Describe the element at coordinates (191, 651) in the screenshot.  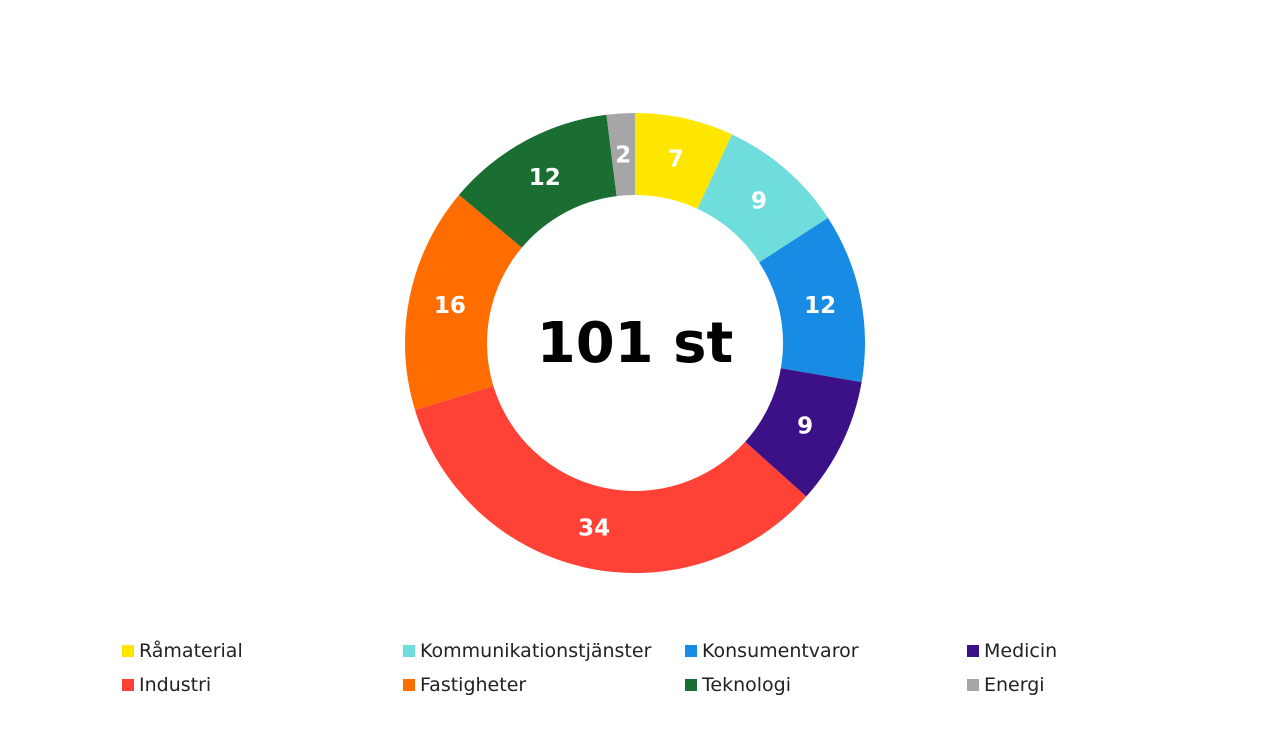
I see `legend-label: Råmaterial` at that location.